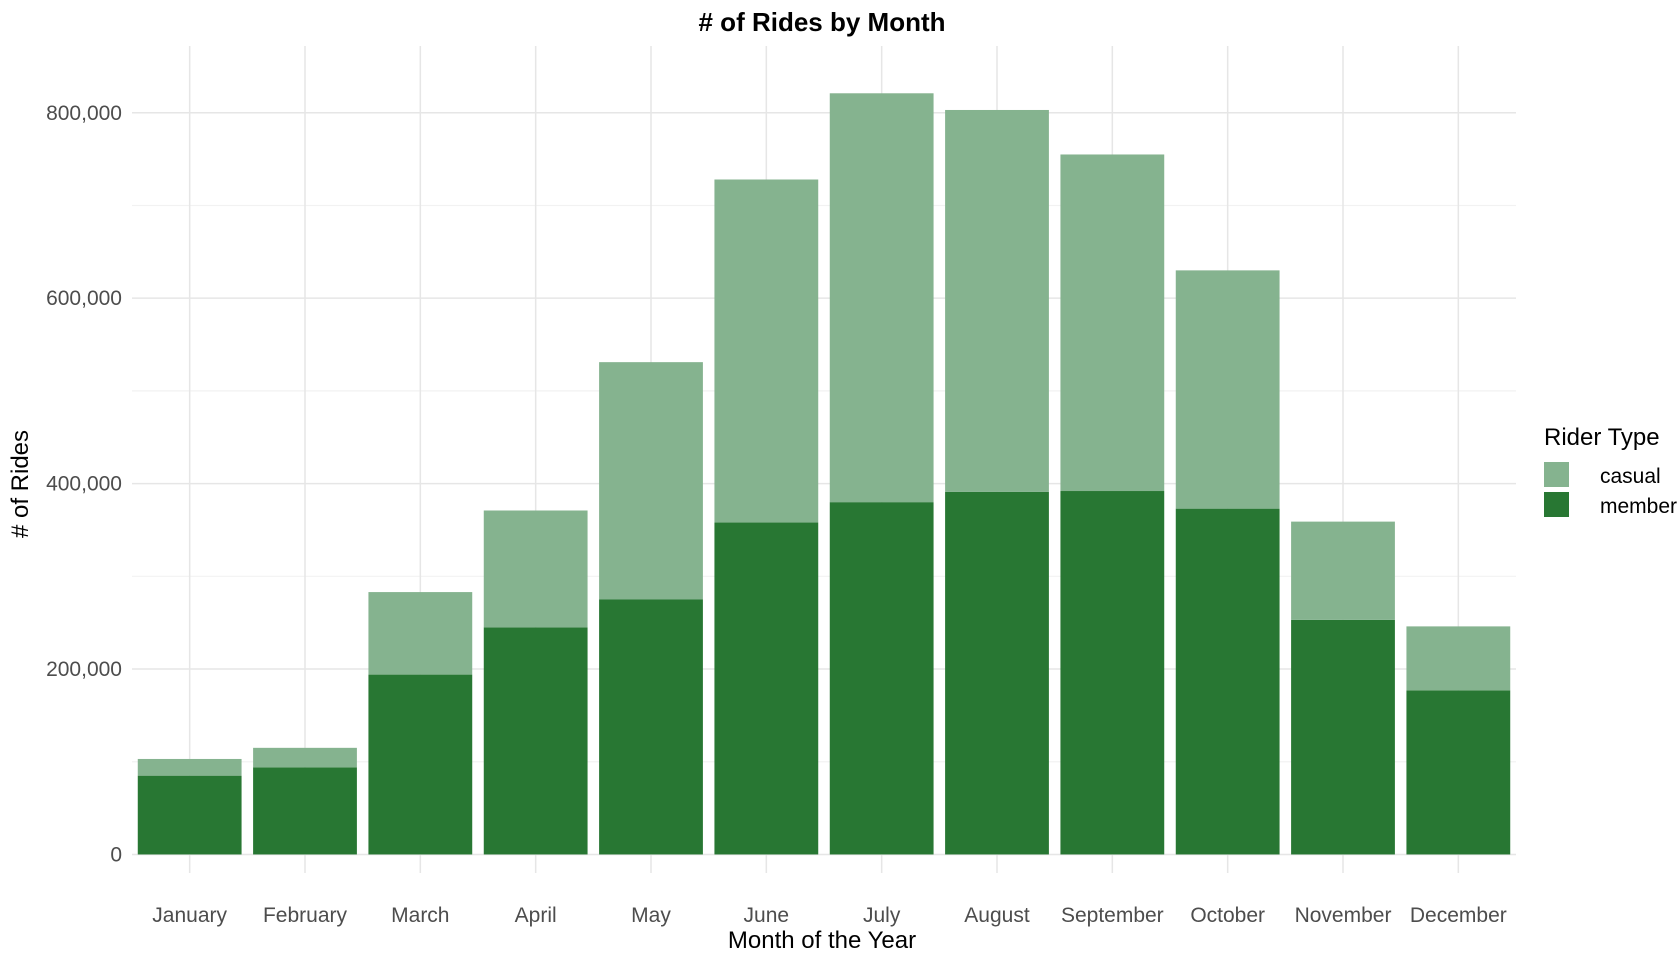 This screenshot has height=960, width=1680. Describe the element at coordinates (1638, 506) in the screenshot. I see `legend-label-member: member` at that location.